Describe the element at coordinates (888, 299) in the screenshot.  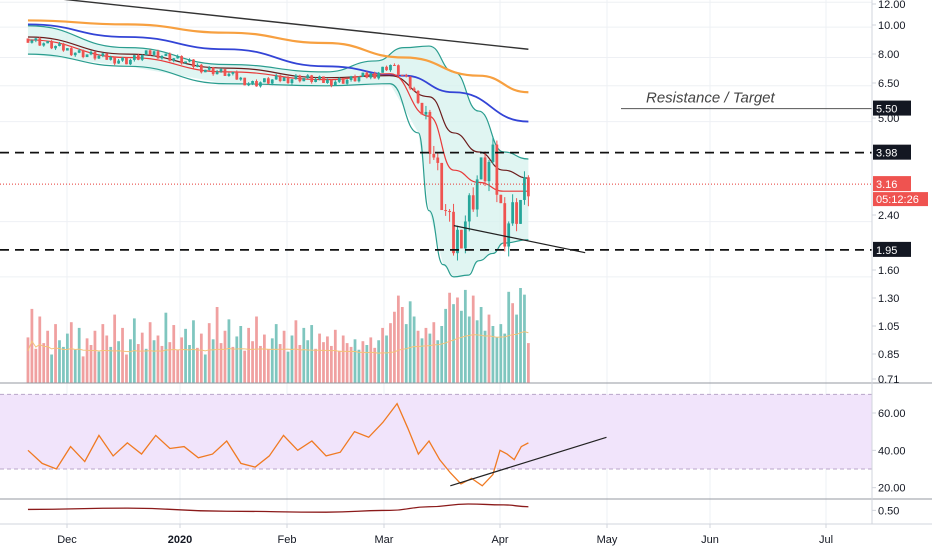
I see `price-tick-label: 1.30` at that location.